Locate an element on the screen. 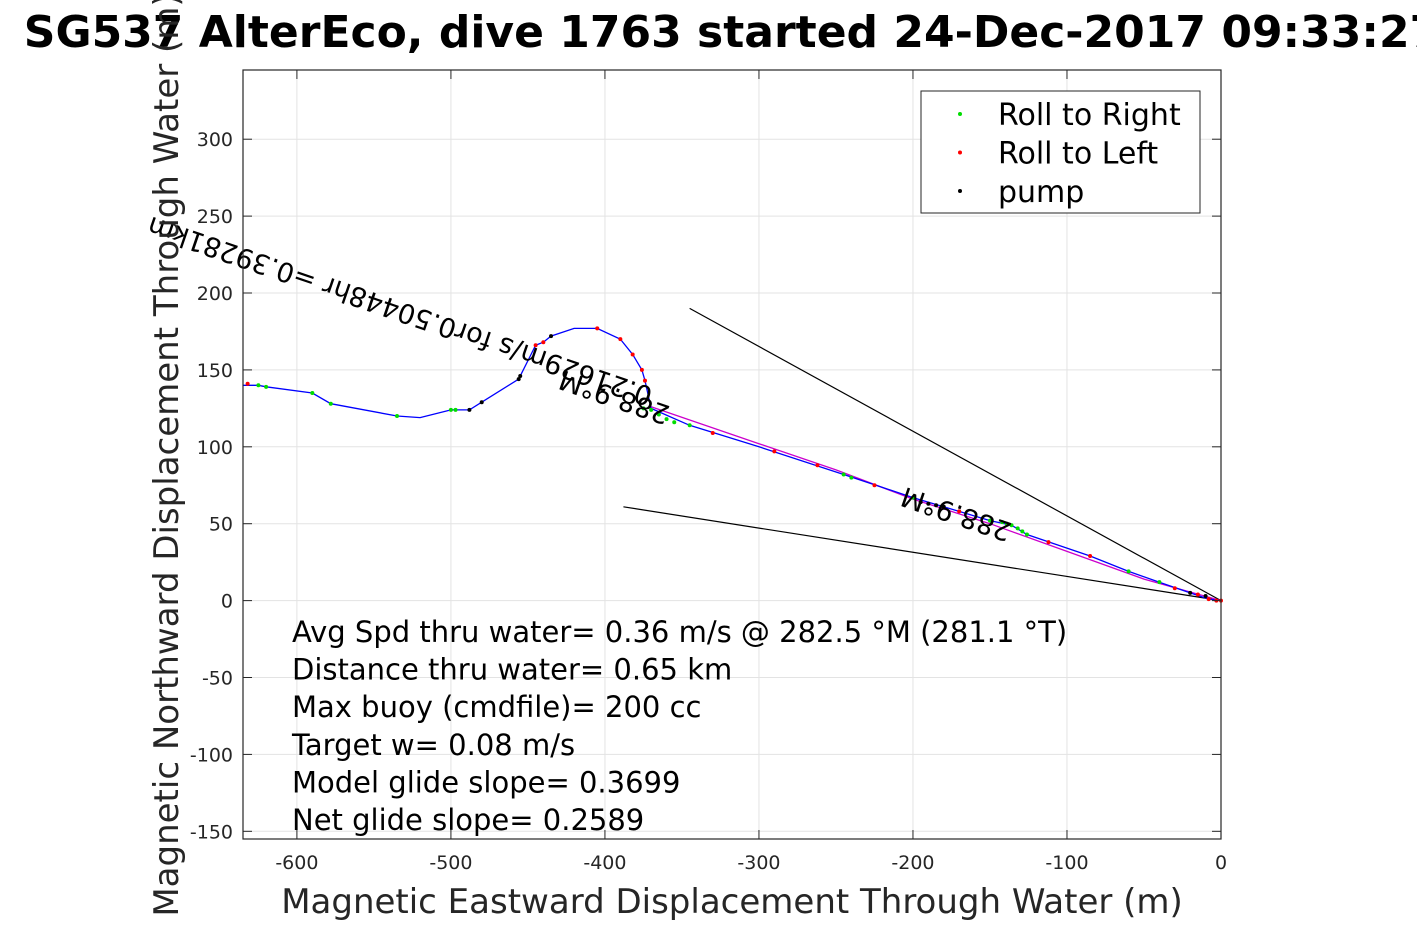 The width and height of the screenshot is (1417, 945). legend-label: pump is located at coordinates (1041, 192).